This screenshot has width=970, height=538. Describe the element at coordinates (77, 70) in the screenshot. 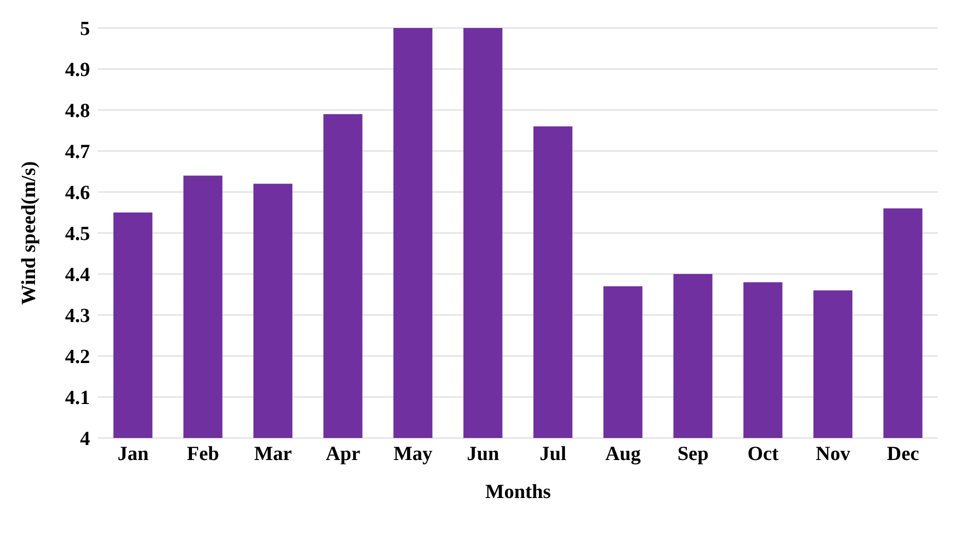

I see `y-tick-label: 4.9` at that location.